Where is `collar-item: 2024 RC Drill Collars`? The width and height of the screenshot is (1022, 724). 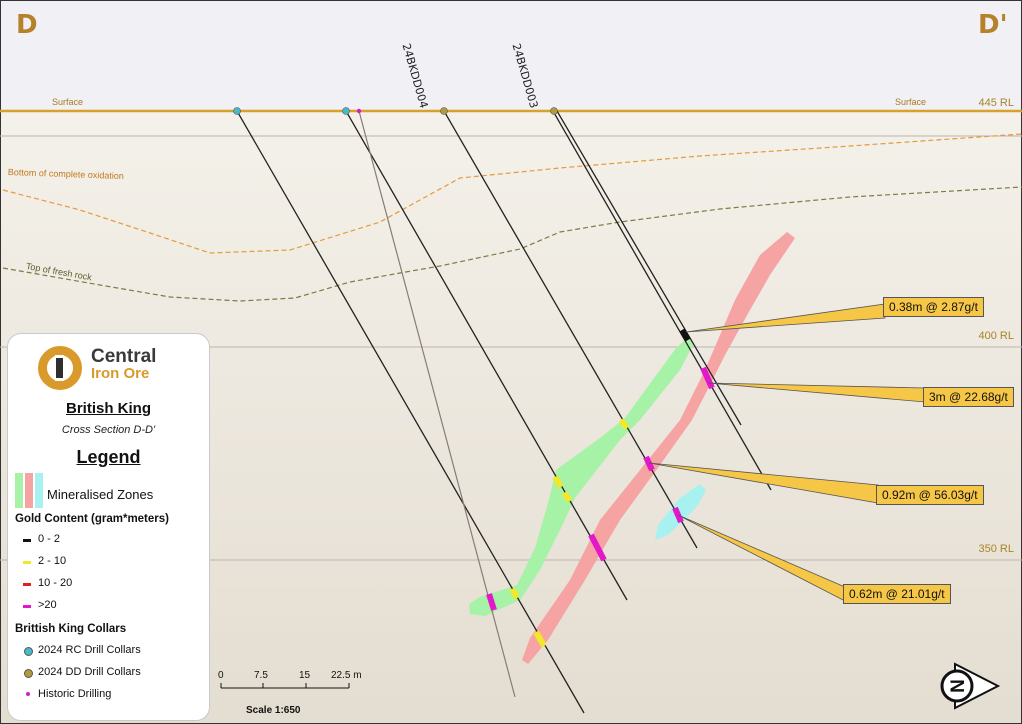
collar-item: 2024 RC Drill Collars is located at coordinates (89, 650).